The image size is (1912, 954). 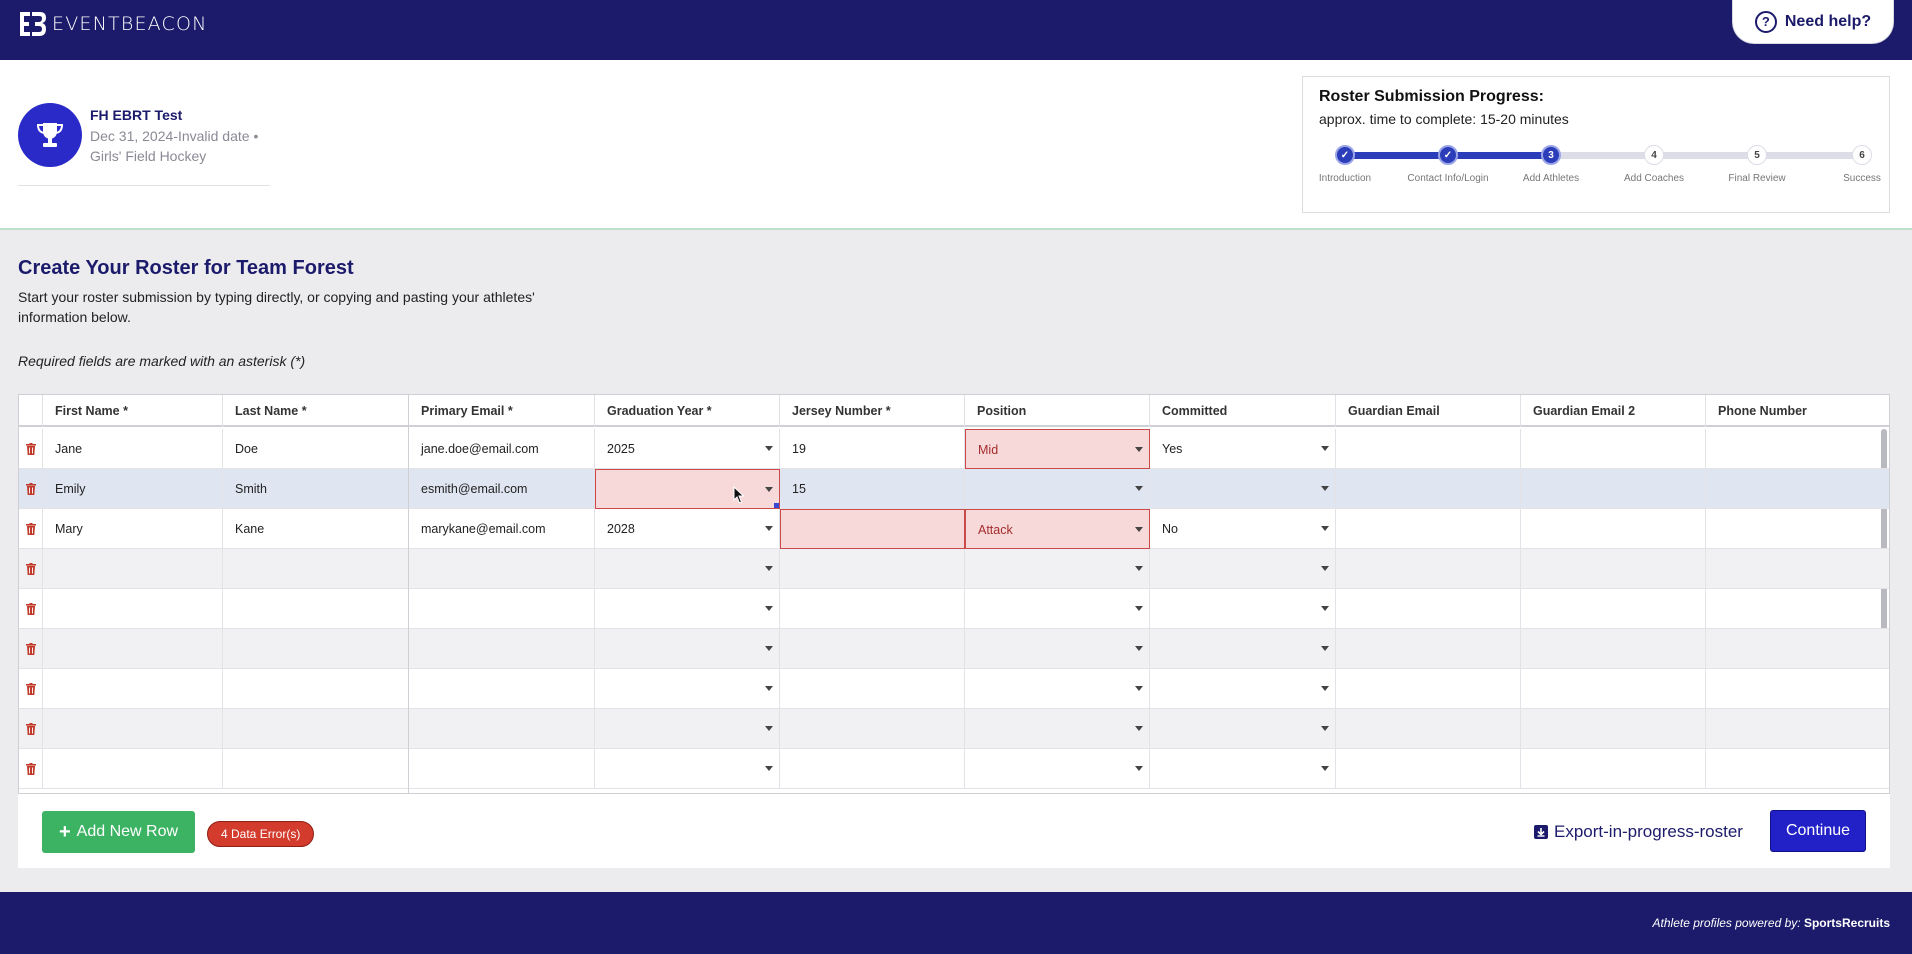 I want to click on need-help-button: ? Need help?, so click(x=1813, y=22).